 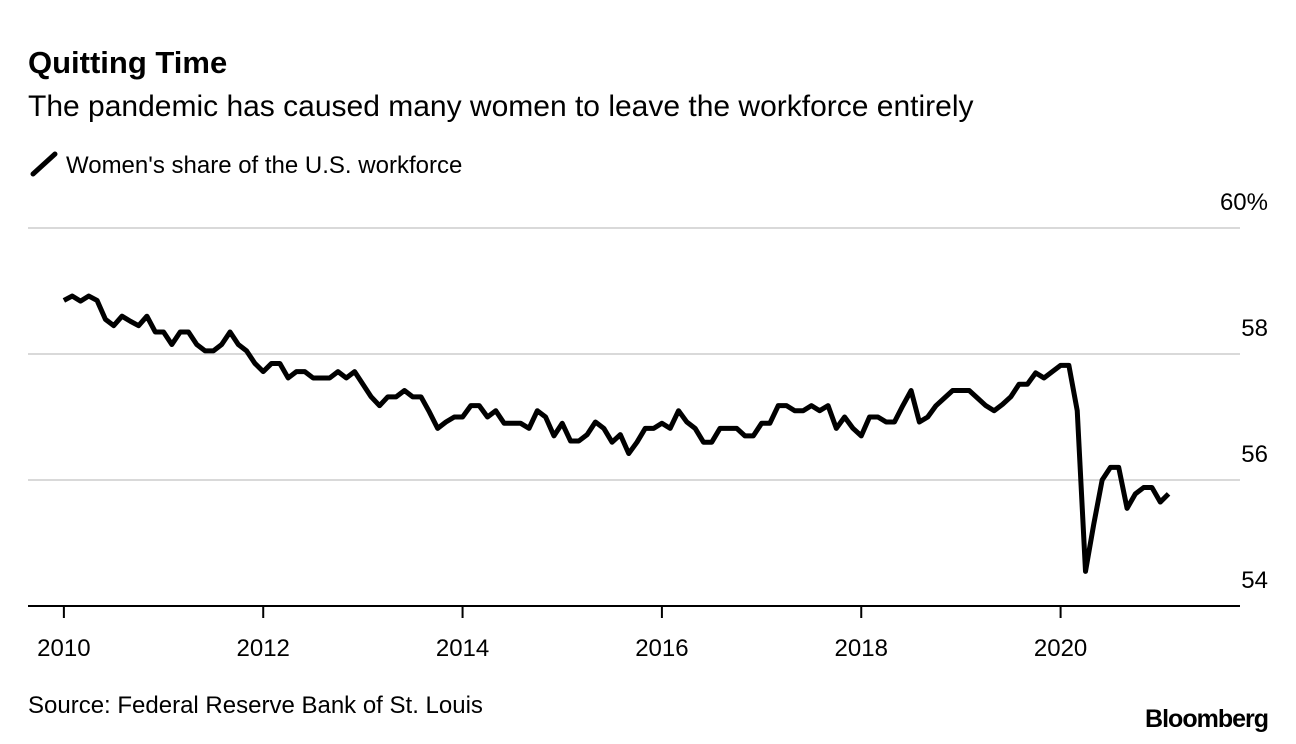 What do you see at coordinates (1254, 328) in the screenshot?
I see `y-tick-label: 58` at bounding box center [1254, 328].